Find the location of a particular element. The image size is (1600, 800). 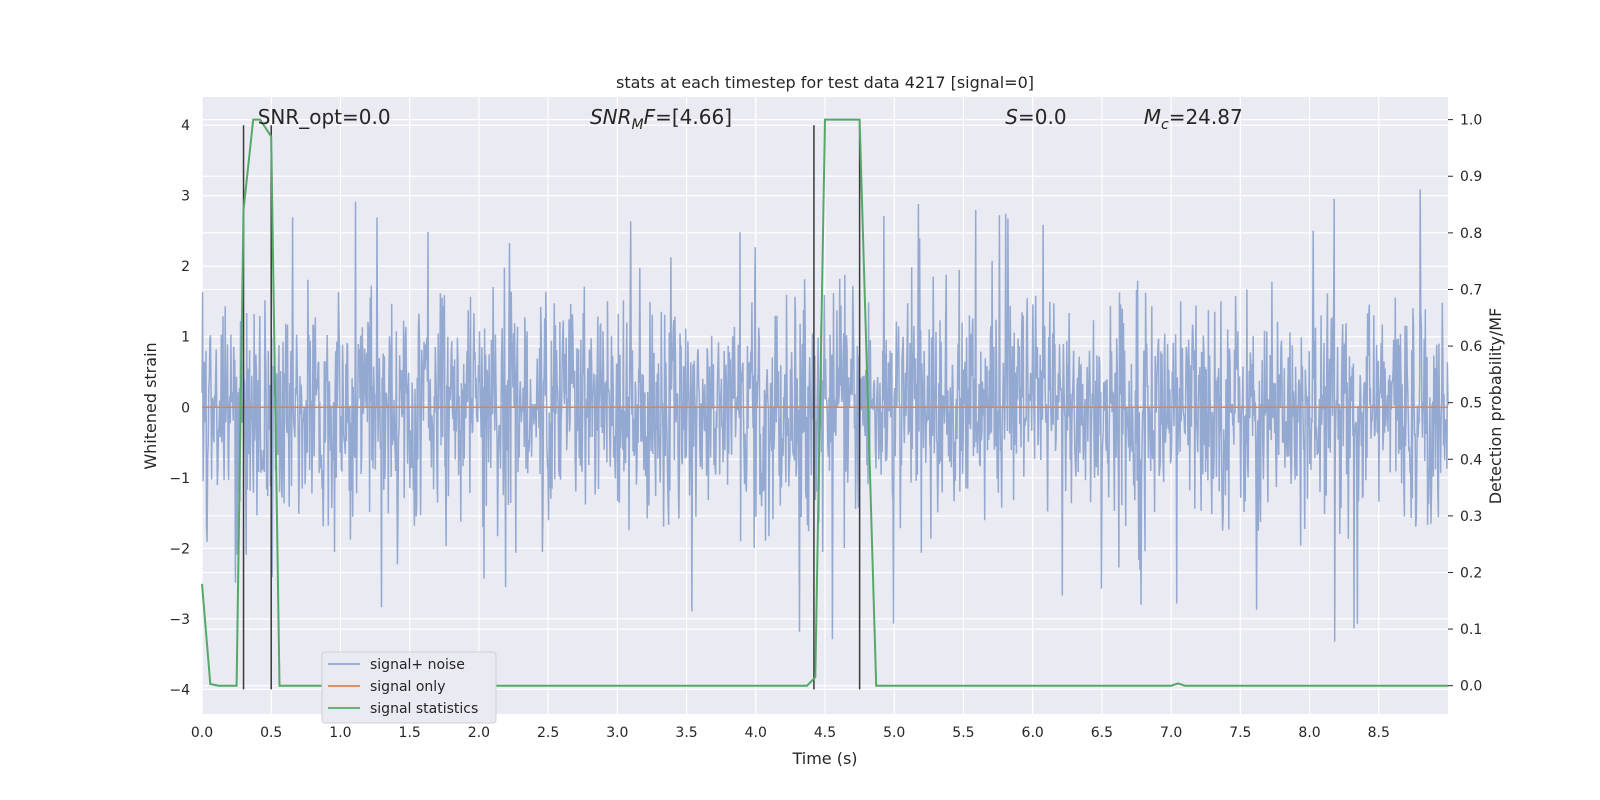

y2-tick-label: 0.9 is located at coordinates (1471, 177).